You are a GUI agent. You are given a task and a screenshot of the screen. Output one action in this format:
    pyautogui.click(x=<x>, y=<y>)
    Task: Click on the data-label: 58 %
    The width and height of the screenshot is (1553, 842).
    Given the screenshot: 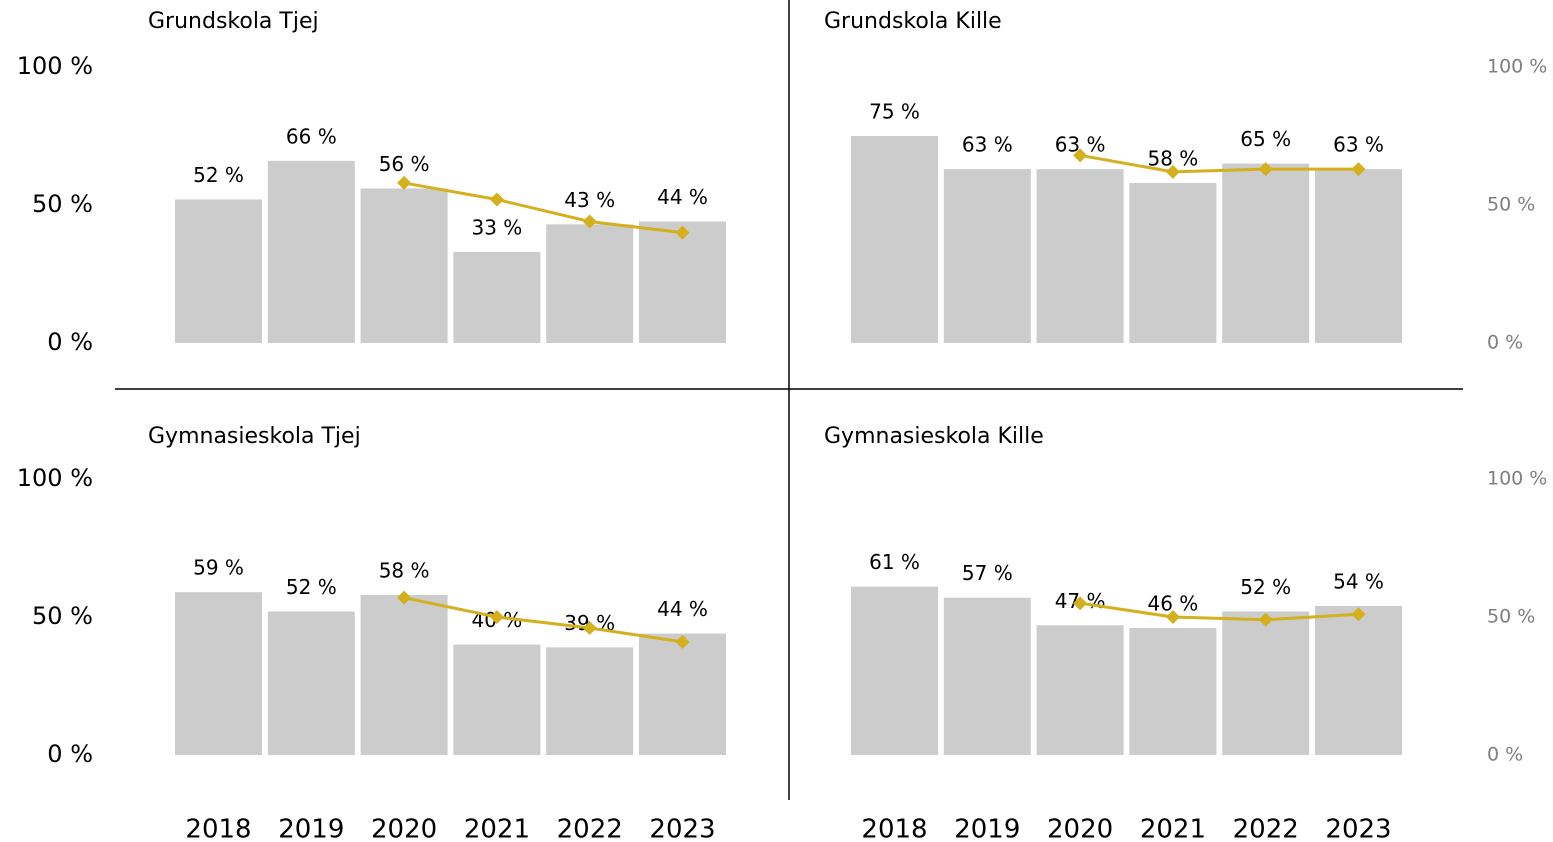 What is the action you would take?
    pyautogui.click(x=404, y=570)
    